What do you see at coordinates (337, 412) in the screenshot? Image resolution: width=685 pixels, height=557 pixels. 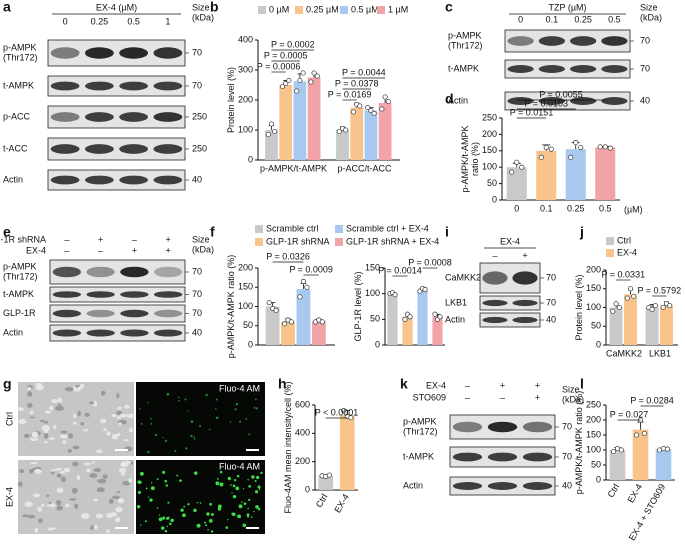 I see `p-value: P < 0.0001` at bounding box center [337, 412].